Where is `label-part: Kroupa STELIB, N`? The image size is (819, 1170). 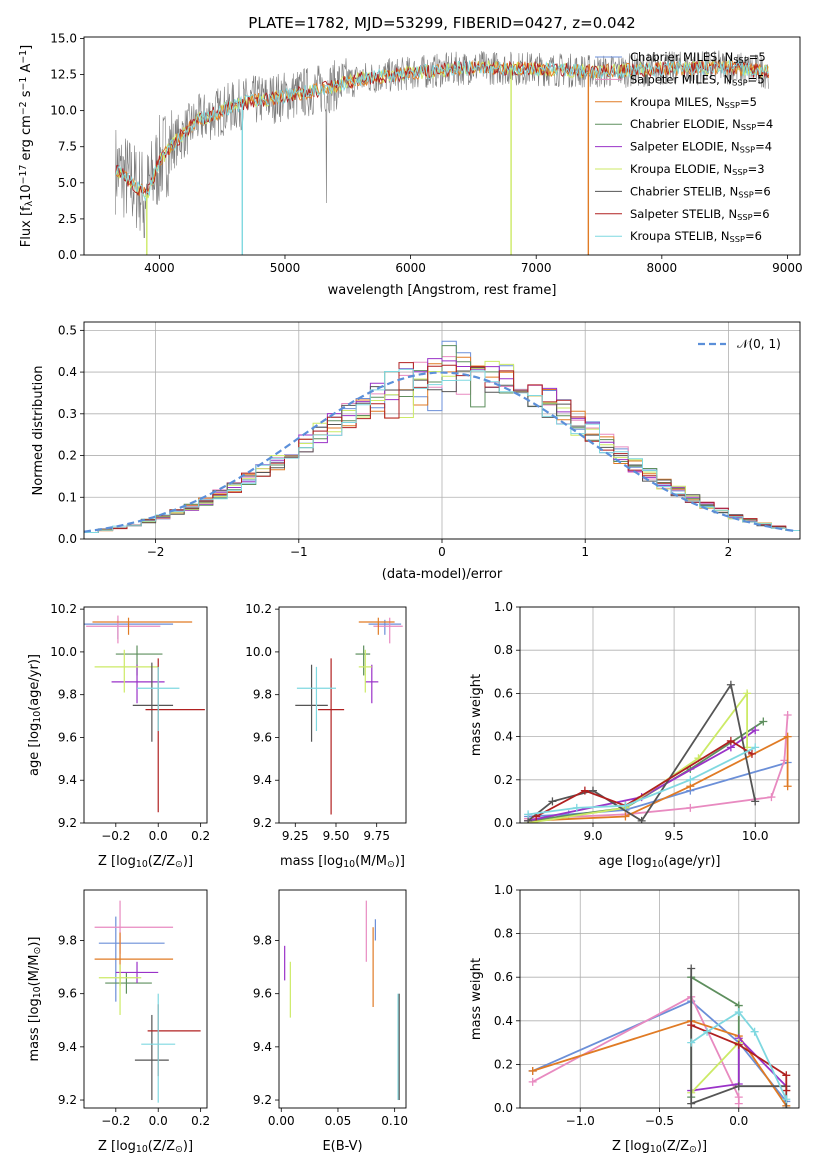
label-part: Kroupa STELIB, N is located at coordinates (680, 236).